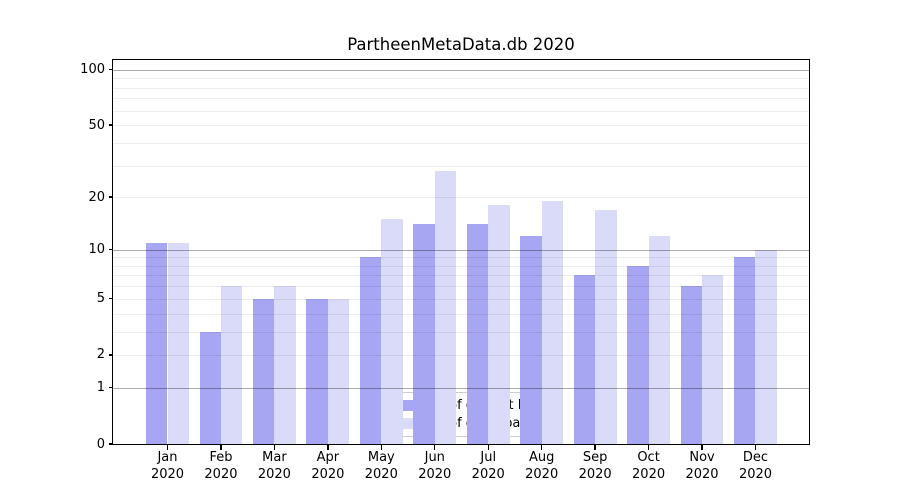 The image size is (900, 500). I want to click on bar-downloads-jun, so click(445, 307).